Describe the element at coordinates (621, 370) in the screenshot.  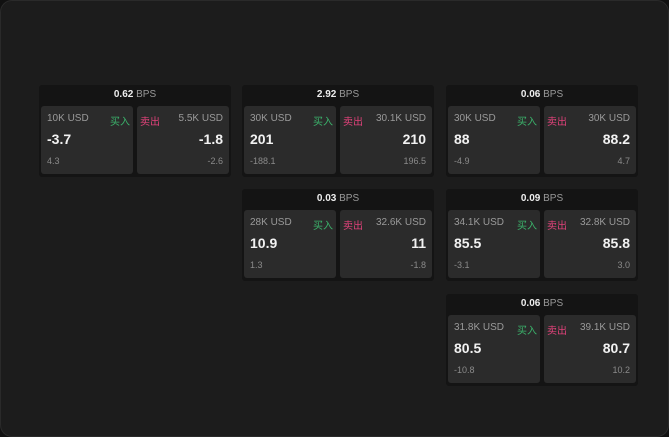
I see `ask-change: 10.2` at that location.